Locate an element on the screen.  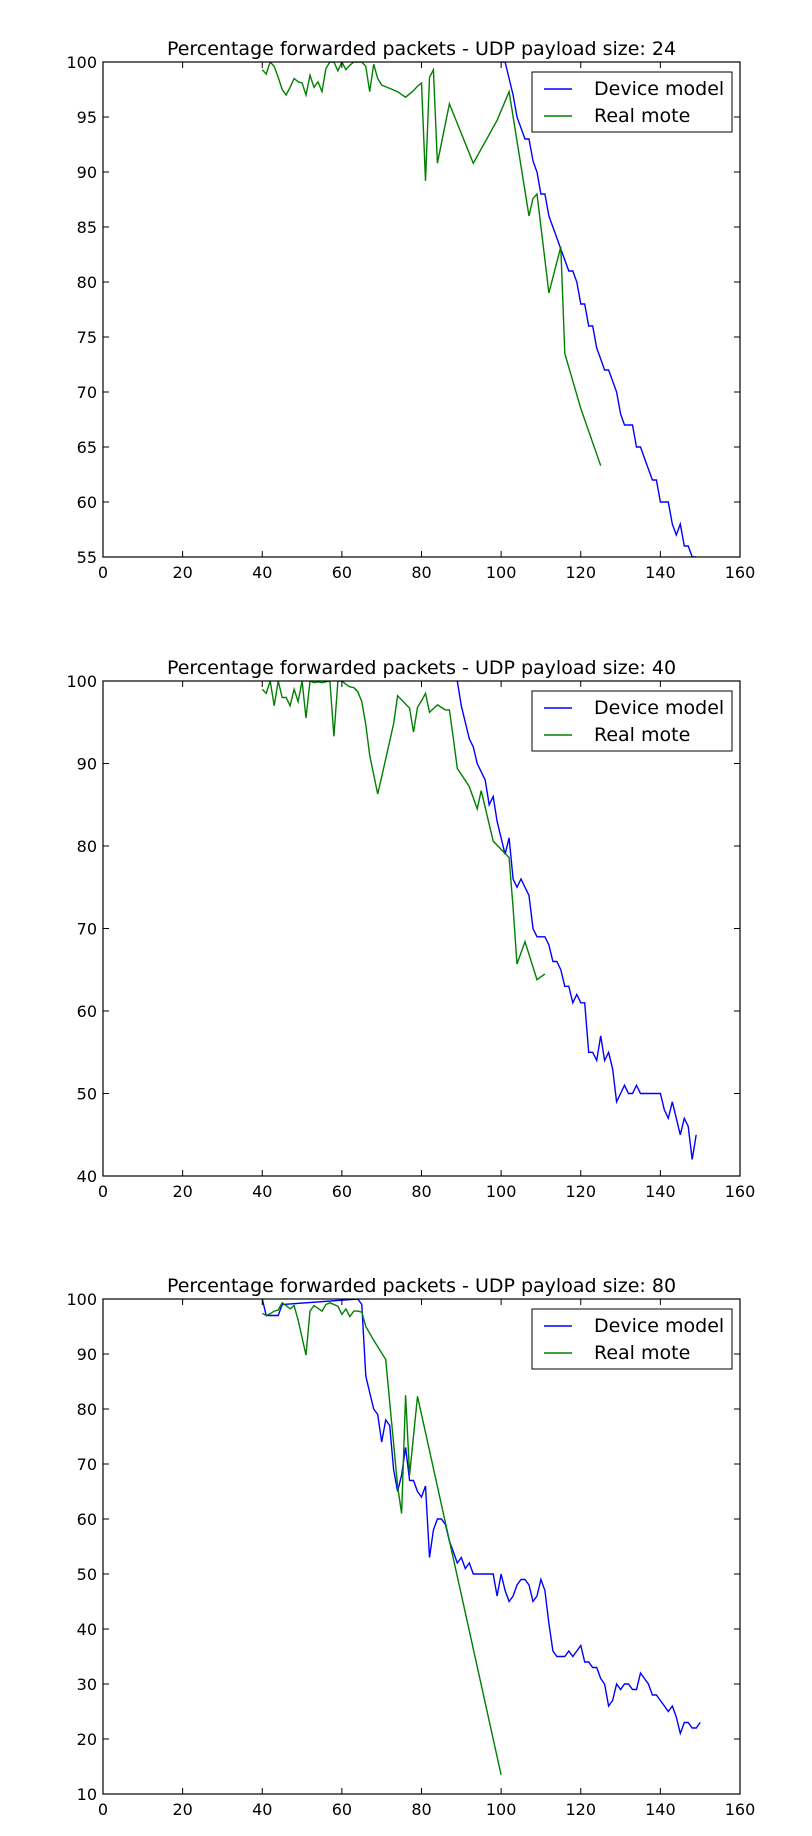
y-tick-label: 65 is located at coordinates (87, 447).